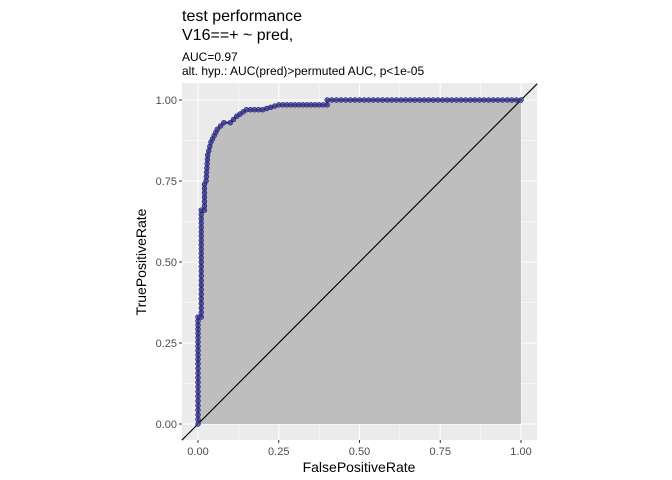 The height and width of the screenshot is (480, 672). I want to click on x-axis-title: FalsePositiveRate, so click(359, 467).